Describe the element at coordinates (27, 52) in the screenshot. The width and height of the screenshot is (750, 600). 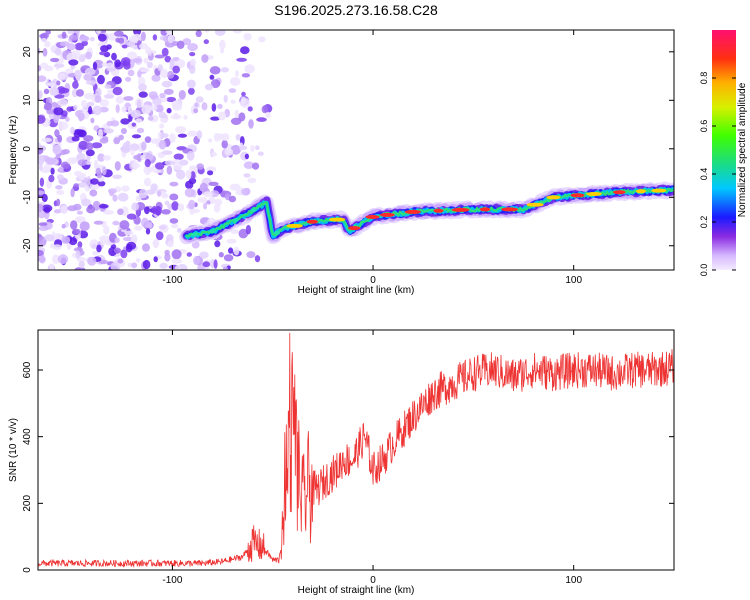
I see `y-tick-label: 20` at that location.